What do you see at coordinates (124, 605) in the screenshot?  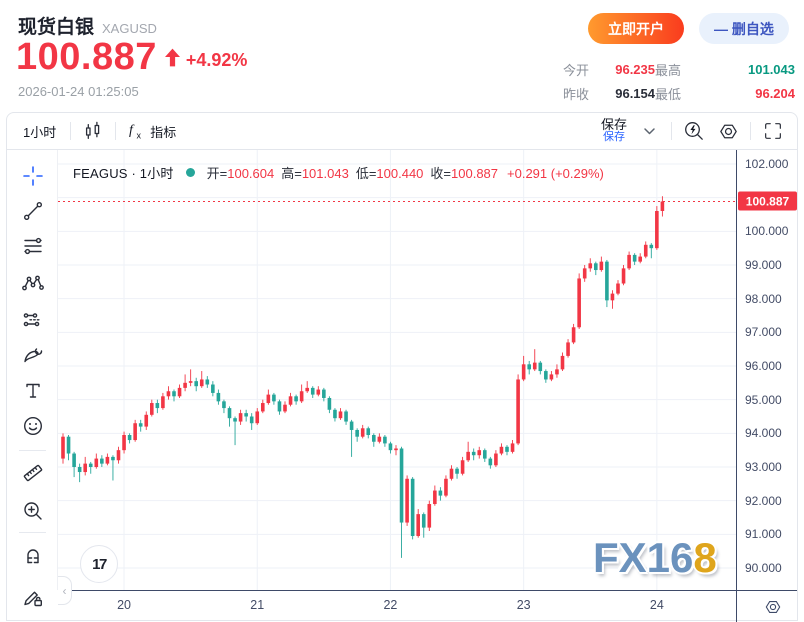 I see `x-axis-tick: 20` at bounding box center [124, 605].